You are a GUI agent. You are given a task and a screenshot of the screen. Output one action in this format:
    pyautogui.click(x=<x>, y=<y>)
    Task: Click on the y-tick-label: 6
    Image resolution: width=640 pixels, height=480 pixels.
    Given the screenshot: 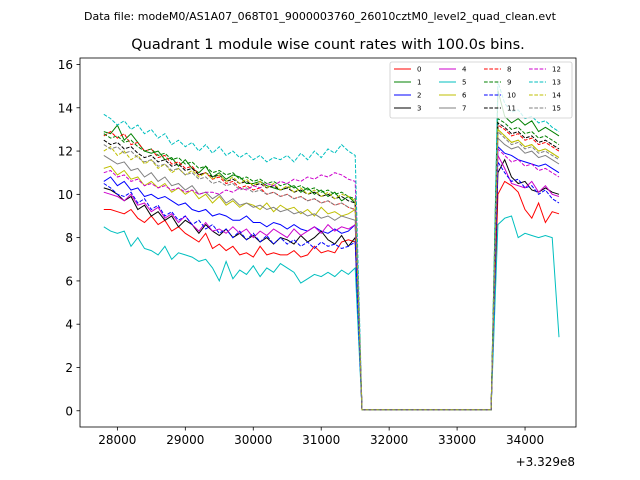 What is the action you would take?
    pyautogui.click(x=69, y=281)
    